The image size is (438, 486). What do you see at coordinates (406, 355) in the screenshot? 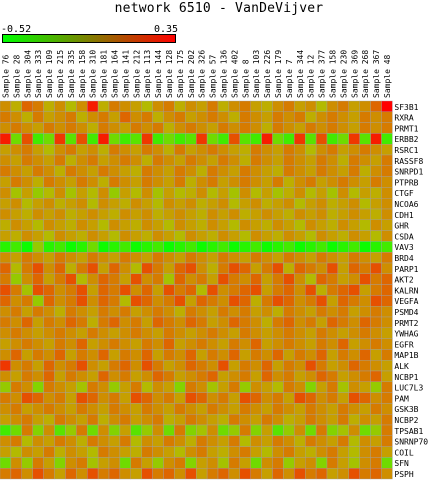
I see `row-label: MAP1B` at bounding box center [406, 355].